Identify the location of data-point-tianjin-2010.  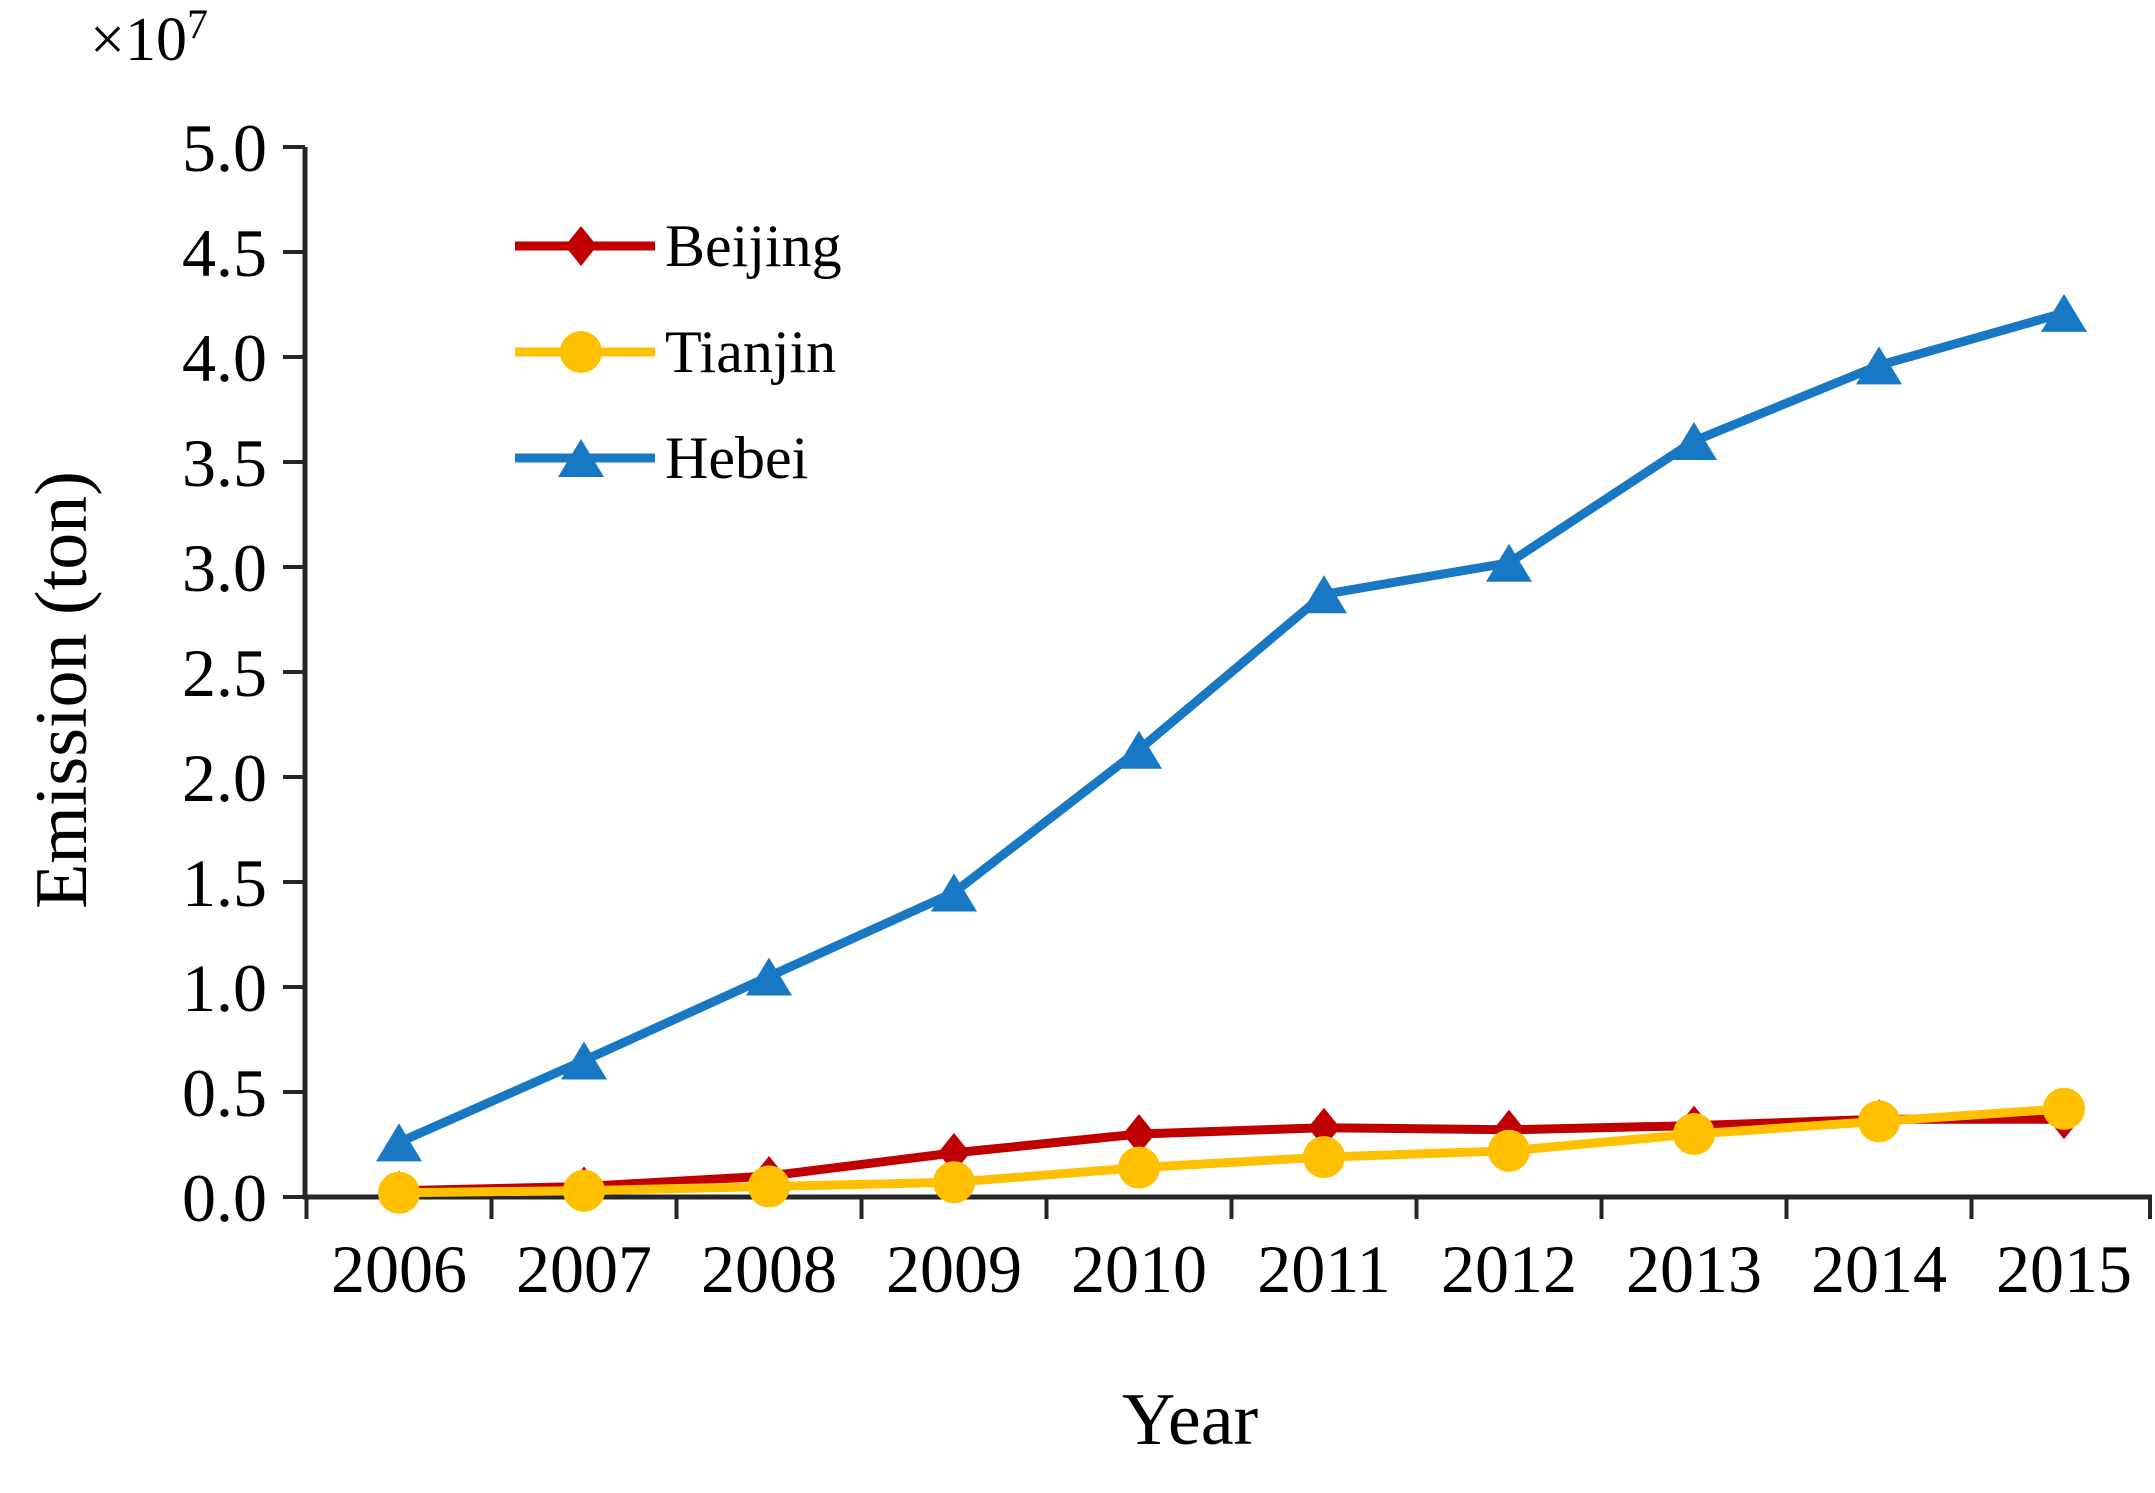
(1139, 1167).